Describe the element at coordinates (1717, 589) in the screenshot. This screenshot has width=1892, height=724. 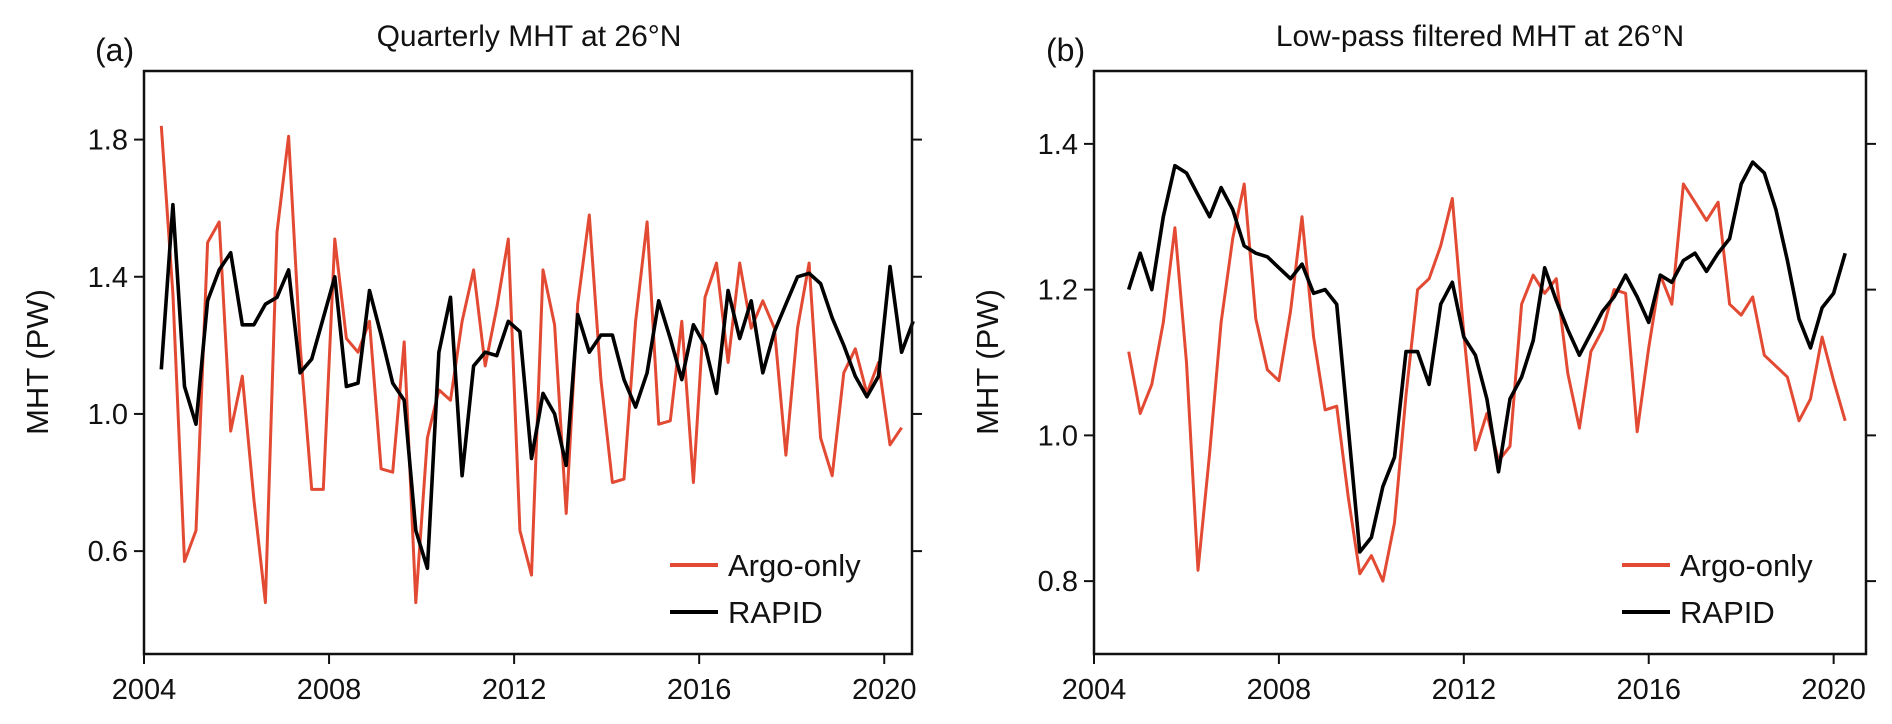
I see `panel-b-legend: Argo-only RAPID` at that location.